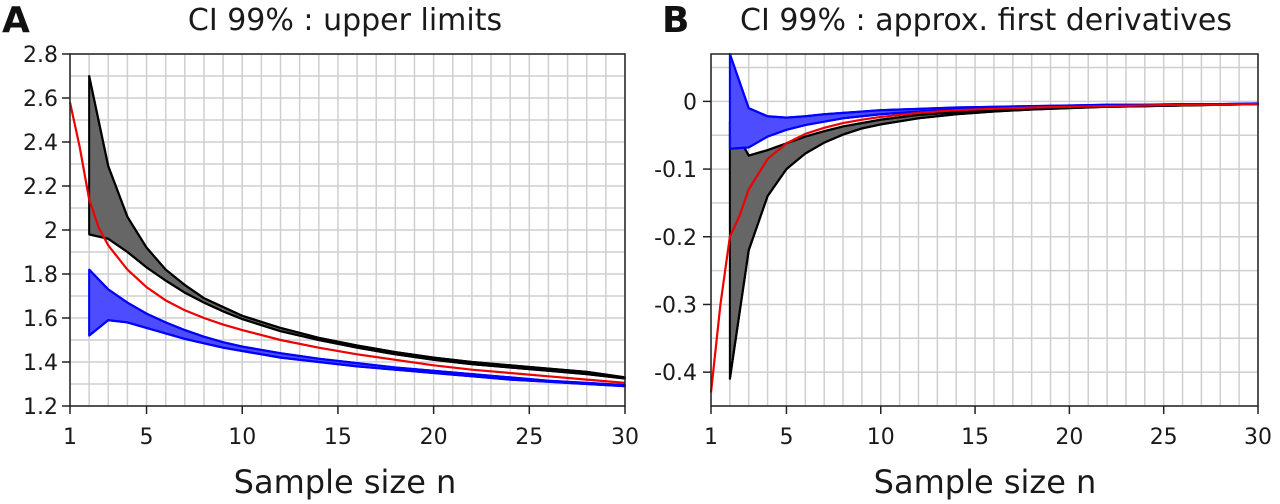  What do you see at coordinates (675, 20) in the screenshot?
I see `panel-letter-b: B` at bounding box center [675, 20].